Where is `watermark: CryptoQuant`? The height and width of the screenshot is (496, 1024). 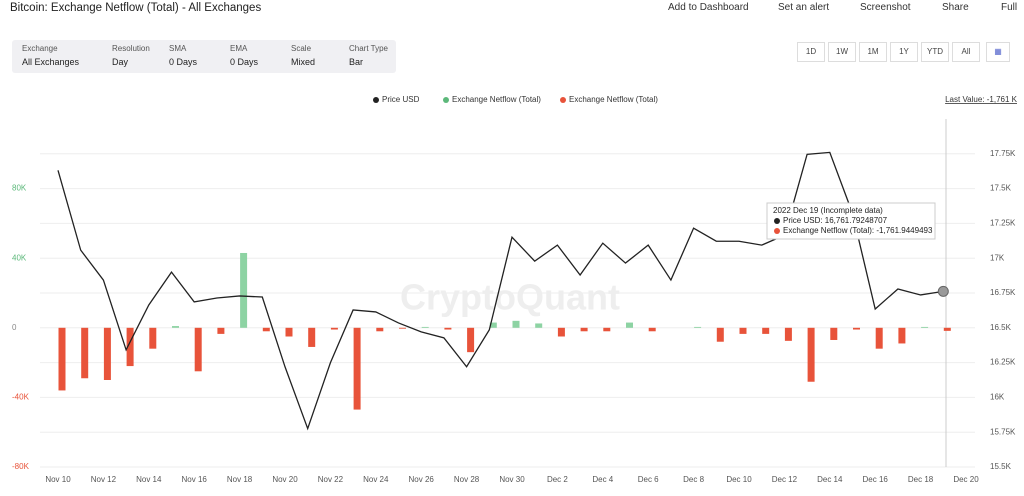 watermark: CryptoQuant is located at coordinates (510, 297).